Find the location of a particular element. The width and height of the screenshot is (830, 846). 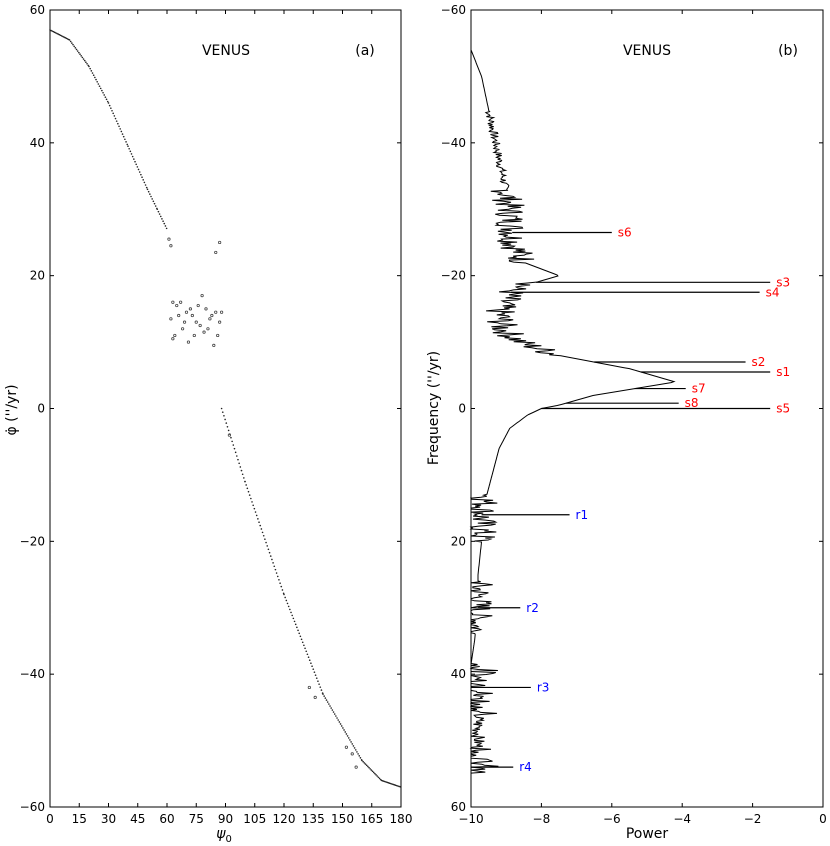

panel-a-xtick-label-4: 60 is located at coordinates (166, 819).